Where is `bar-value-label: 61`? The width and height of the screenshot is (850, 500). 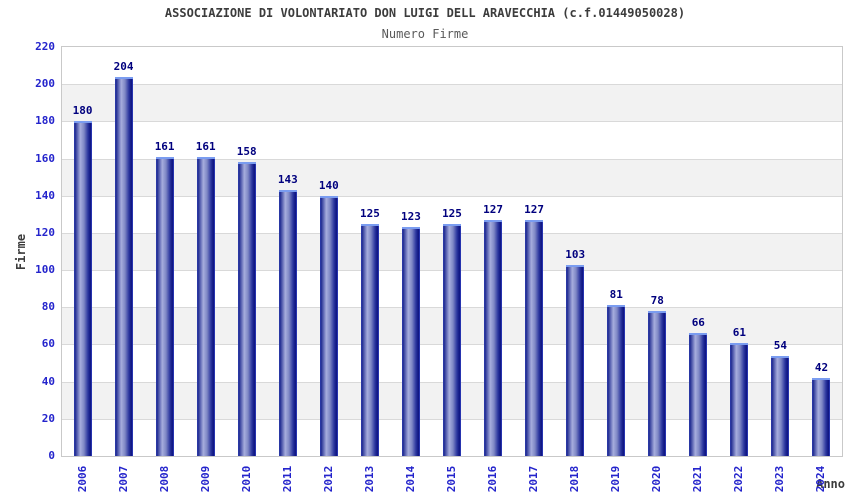 bar-value-label: 61 is located at coordinates (739, 332).